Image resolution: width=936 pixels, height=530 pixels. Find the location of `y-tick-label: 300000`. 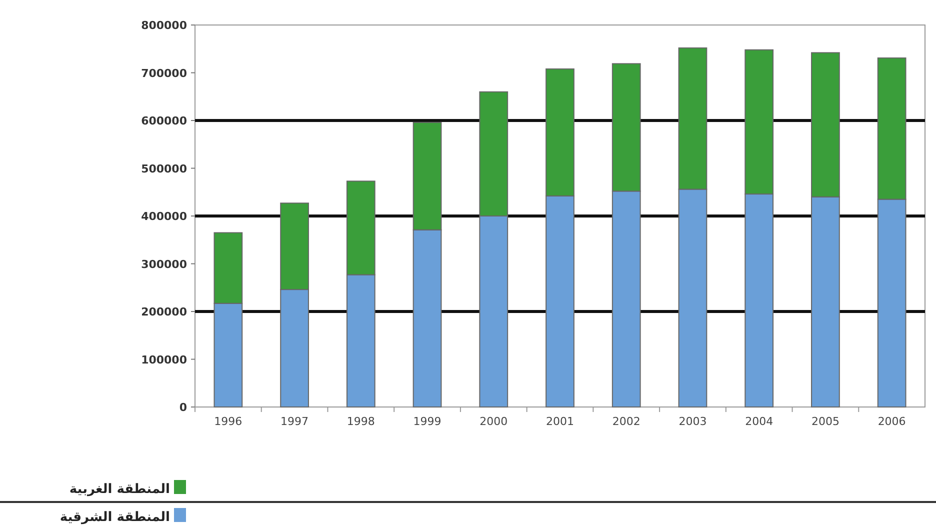

y-tick-label: 300000 is located at coordinates (164, 264).